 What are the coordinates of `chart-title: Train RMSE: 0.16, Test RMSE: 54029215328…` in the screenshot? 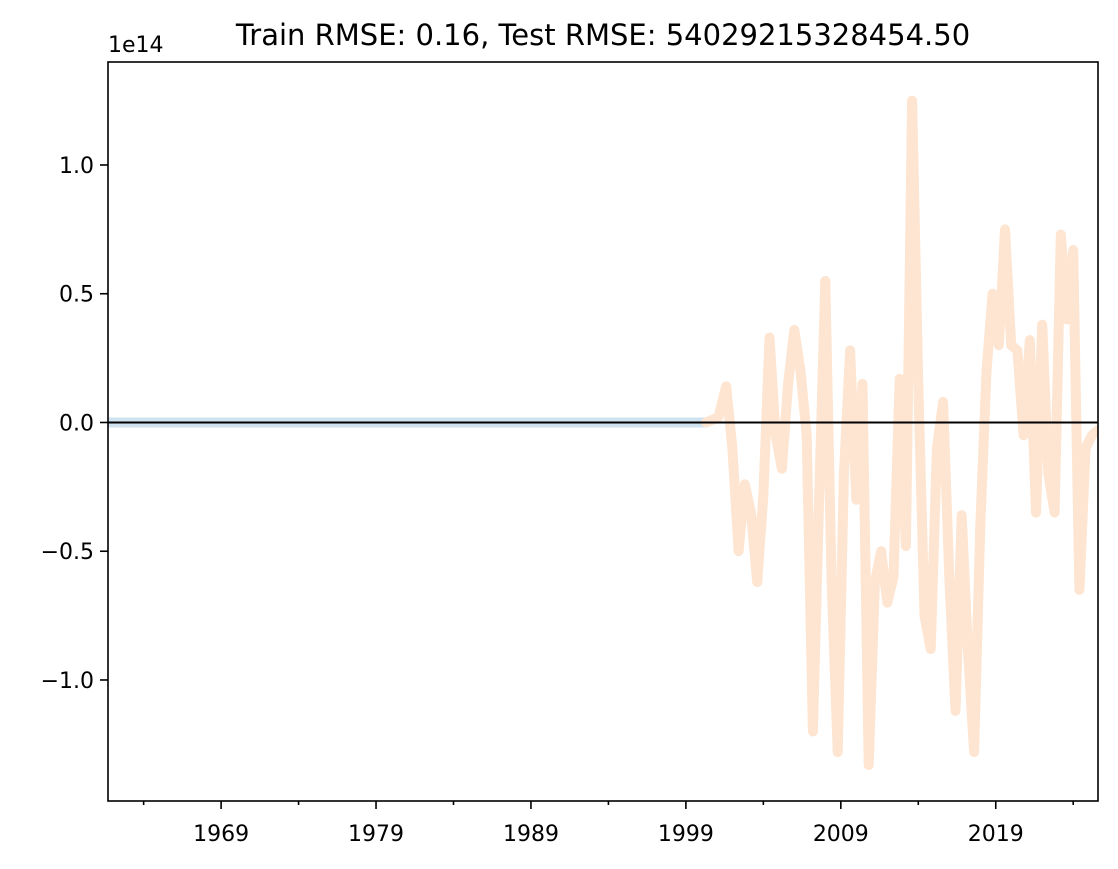 It's located at (602, 35).